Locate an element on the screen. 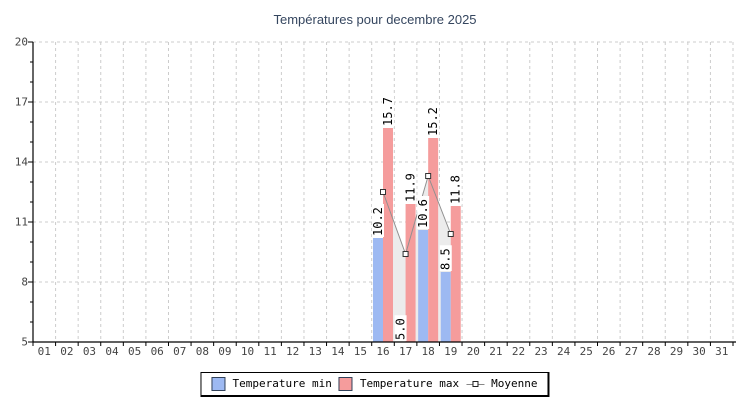  legend-label-moyenne: Moyenne is located at coordinates (514, 383).